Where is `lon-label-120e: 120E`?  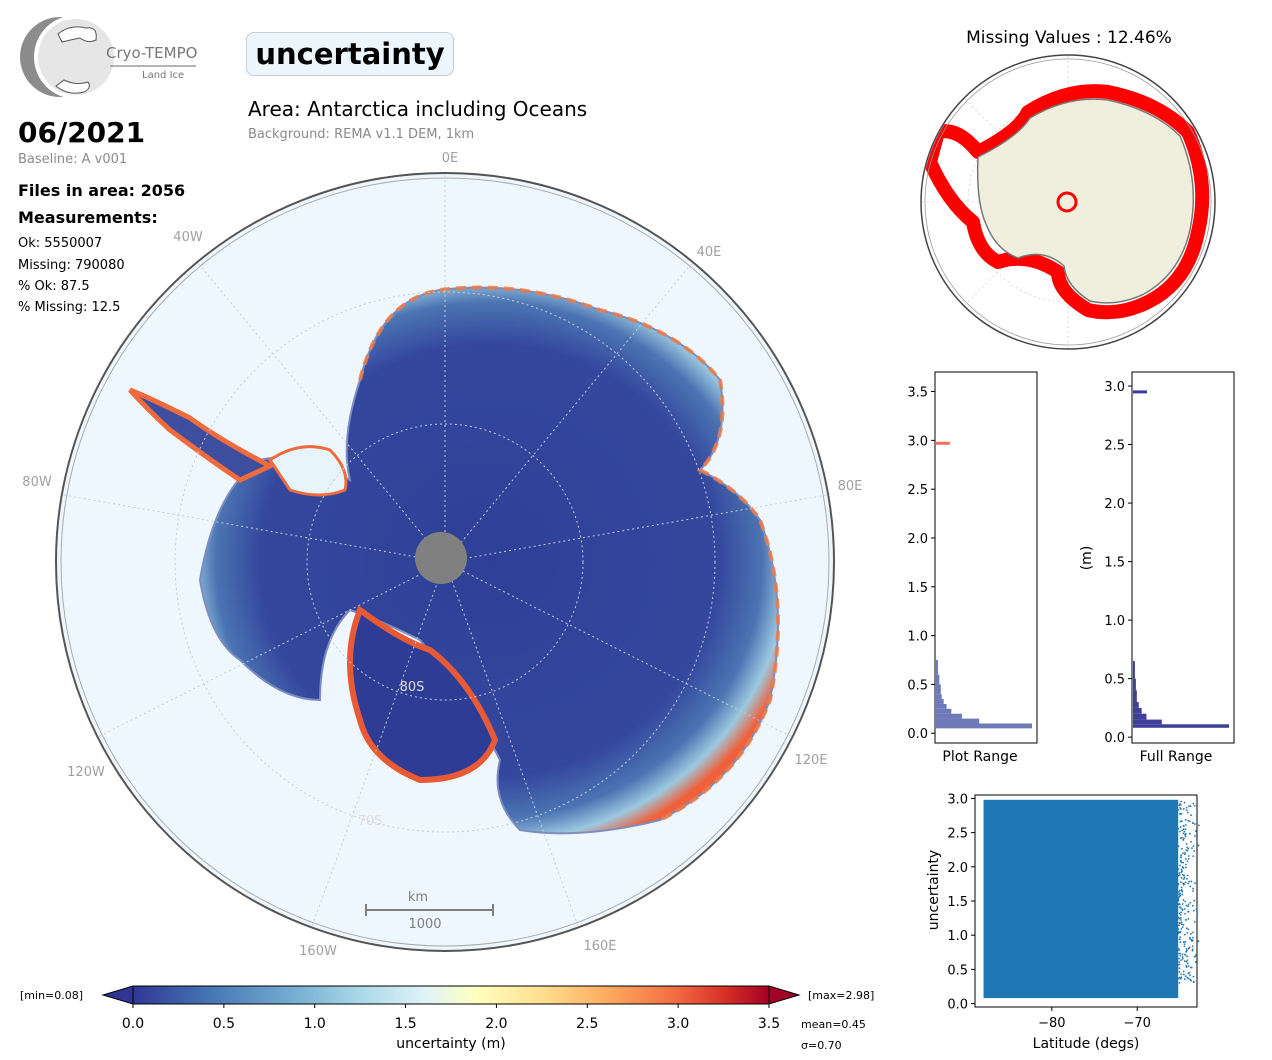 lon-label-120e: 120E is located at coordinates (810, 760).